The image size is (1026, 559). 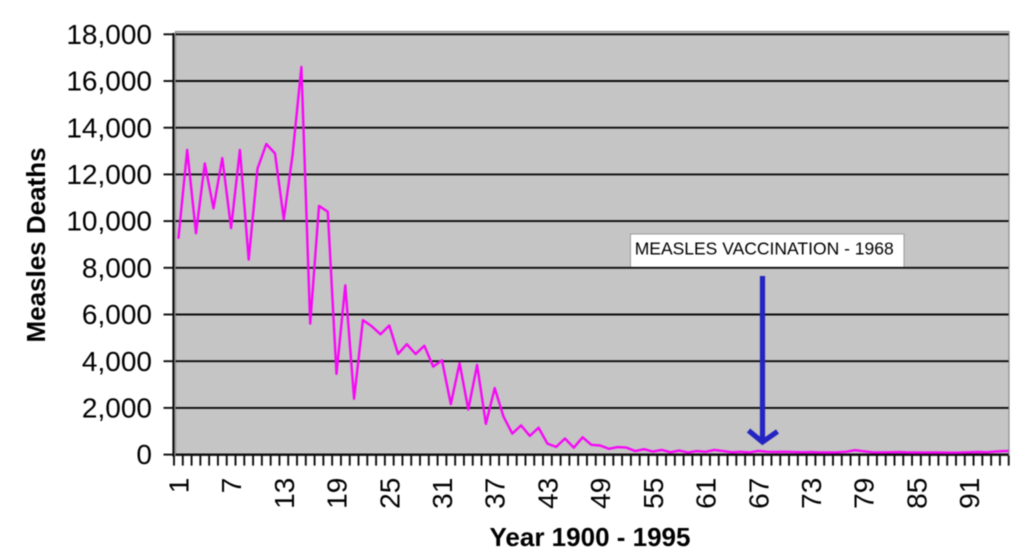 I want to click on svg-text: 19, so click(x=337, y=493).